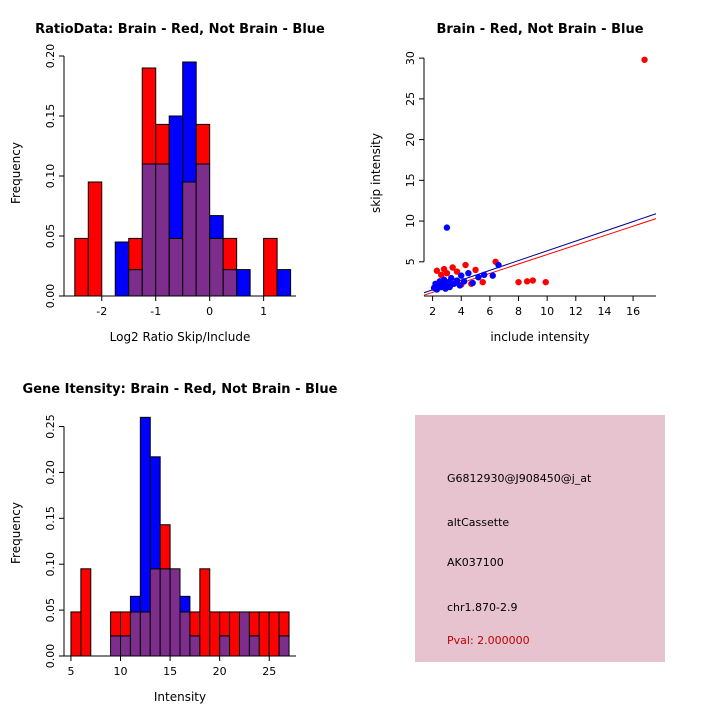 This screenshot has width=720, height=720. Describe the element at coordinates (530, 184) in the screenshot. I see `intensity-scatter-plot: 2 4 6 8 10 12 14 16 5 10 15 20 25 30` at that location.